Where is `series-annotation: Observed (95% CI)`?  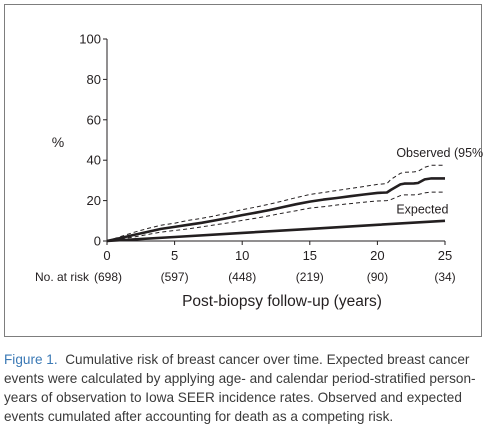 series-annotation: Observed (95% CI) is located at coordinates (439, 153).